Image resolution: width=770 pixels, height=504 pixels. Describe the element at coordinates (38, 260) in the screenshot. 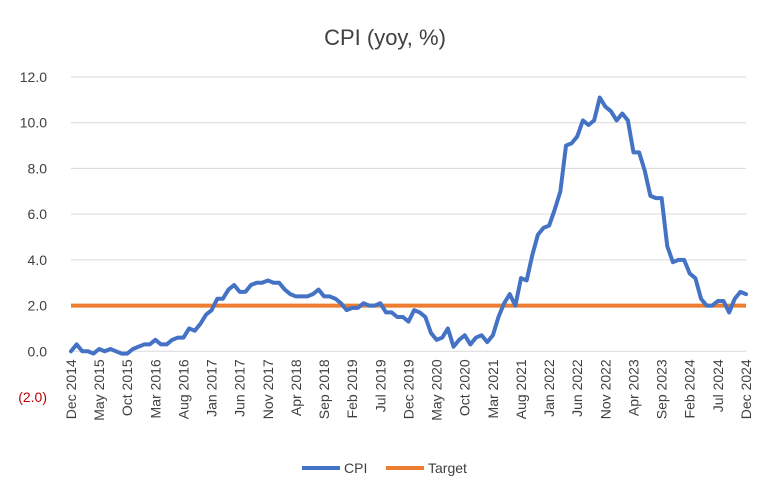

I see `y-tick-label: 4.0` at that location.